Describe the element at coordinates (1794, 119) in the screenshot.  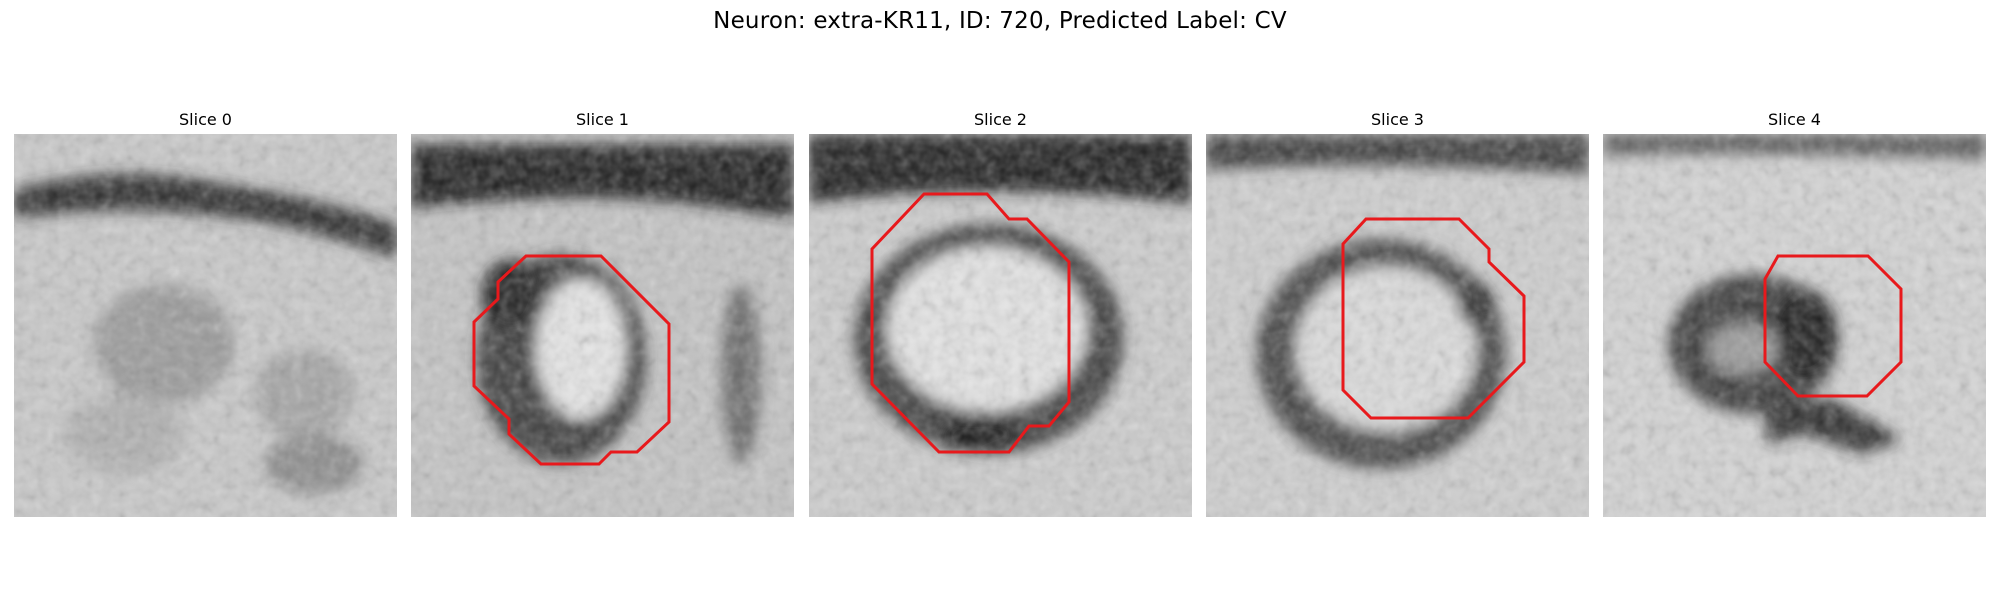
I see `slice-title-4: Slice 4` at that location.